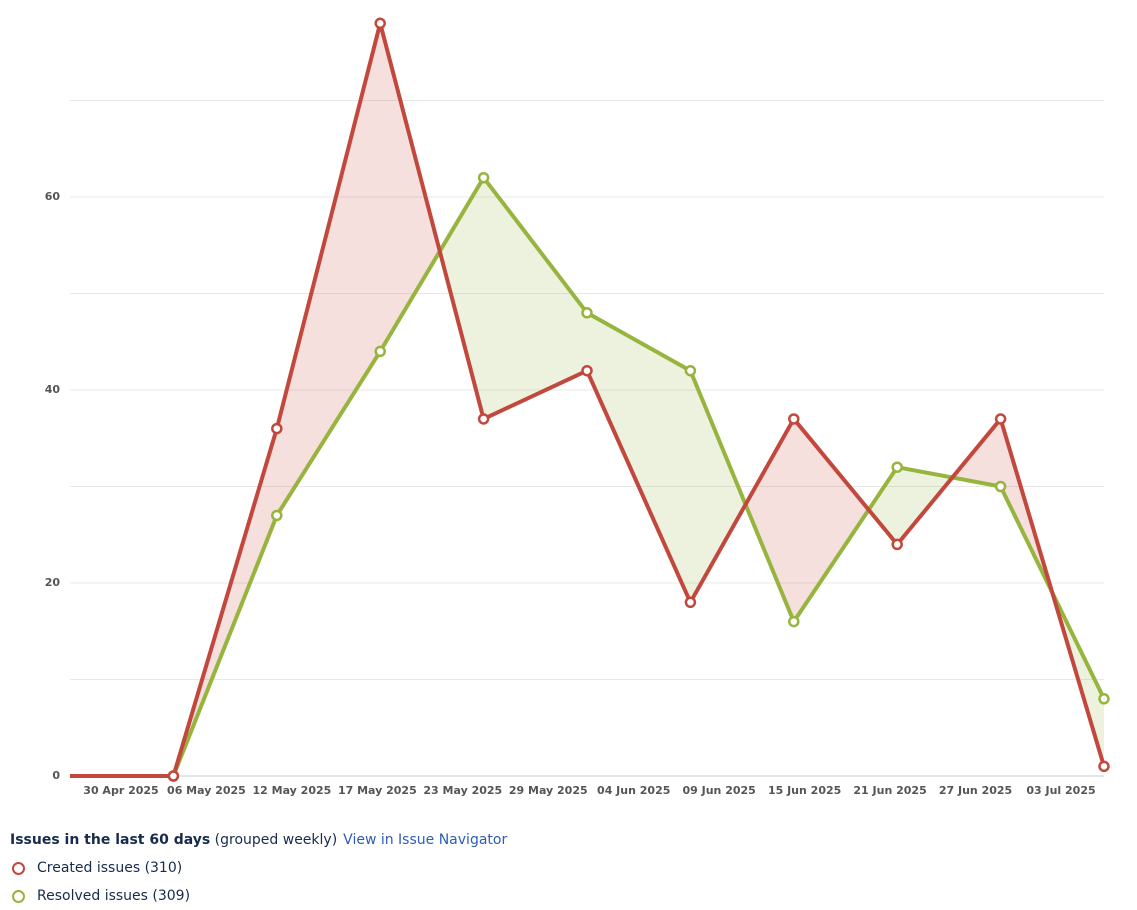  Describe the element at coordinates (258, 896) in the screenshot. I see `legend-item: Resolved issues (309)` at that location.